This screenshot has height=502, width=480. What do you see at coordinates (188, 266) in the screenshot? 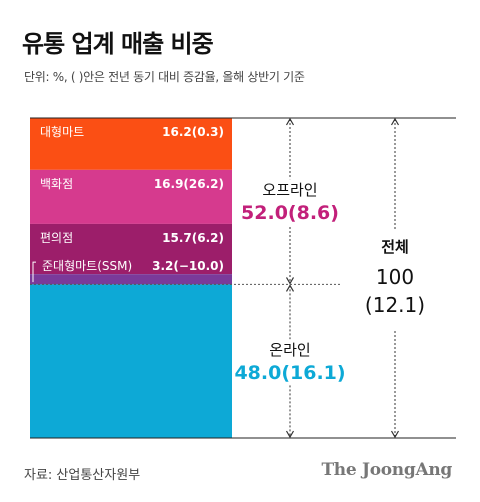
I see `segment-value-4: 3.2(−10.0)` at bounding box center [188, 266].